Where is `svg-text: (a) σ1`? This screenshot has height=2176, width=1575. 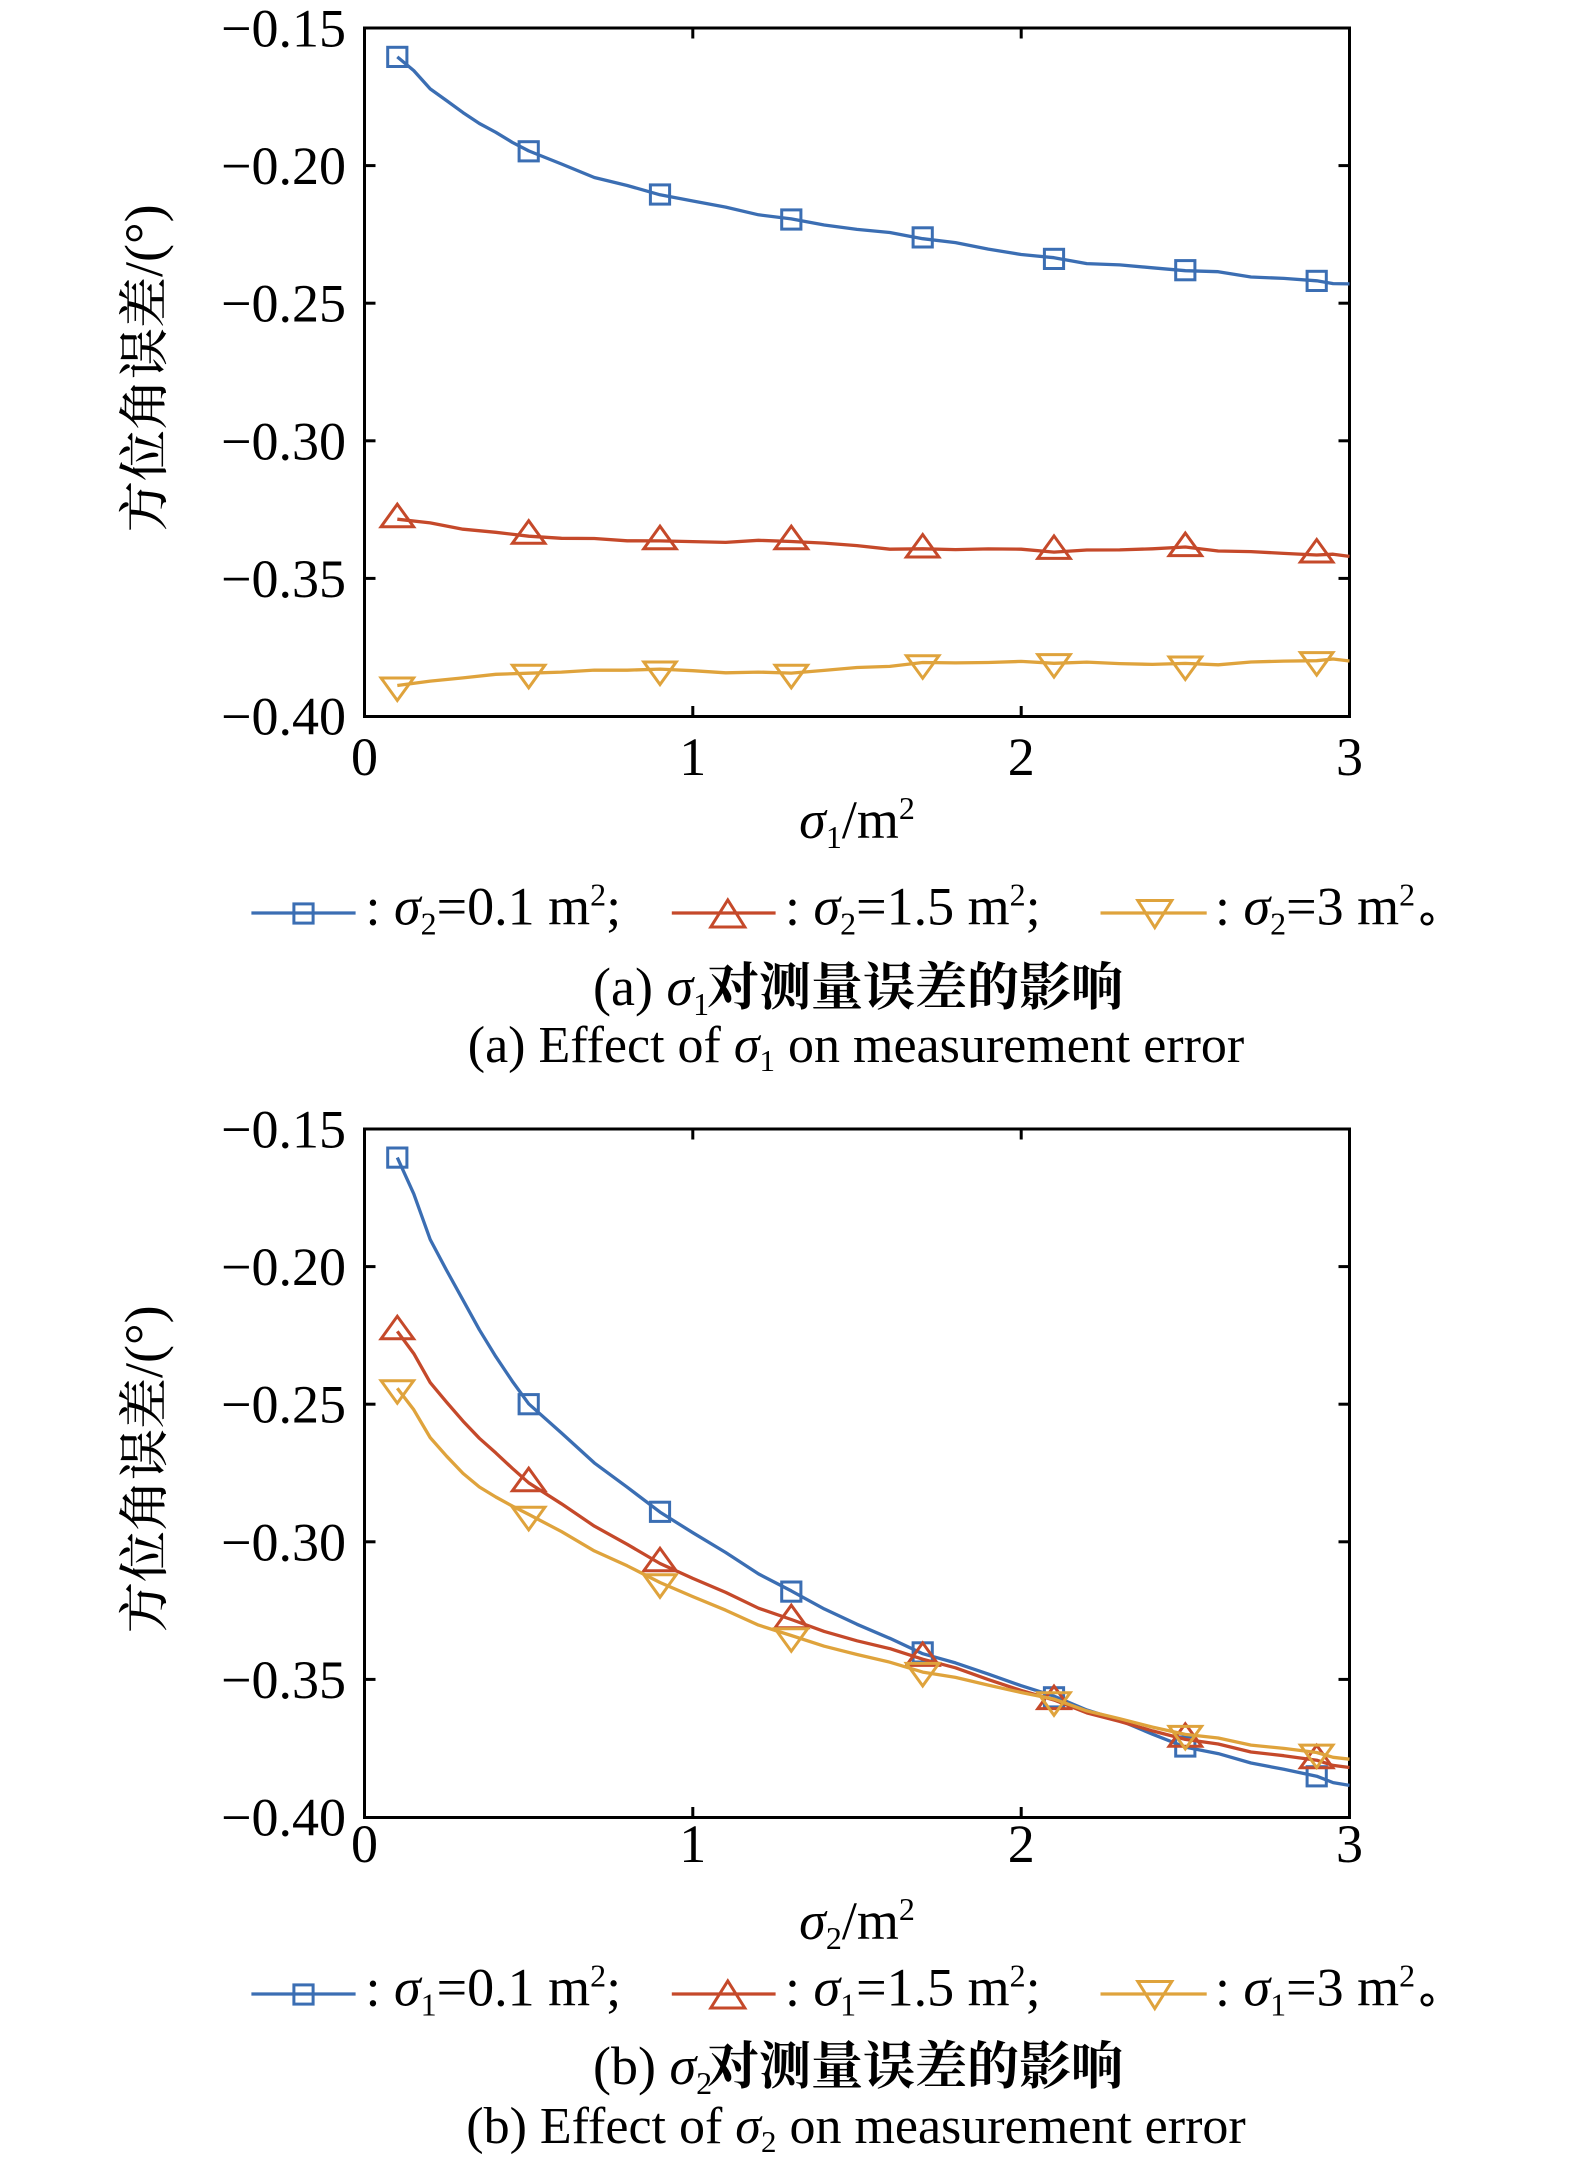
svg-text: (a) σ1 is located at coordinates (651, 989).